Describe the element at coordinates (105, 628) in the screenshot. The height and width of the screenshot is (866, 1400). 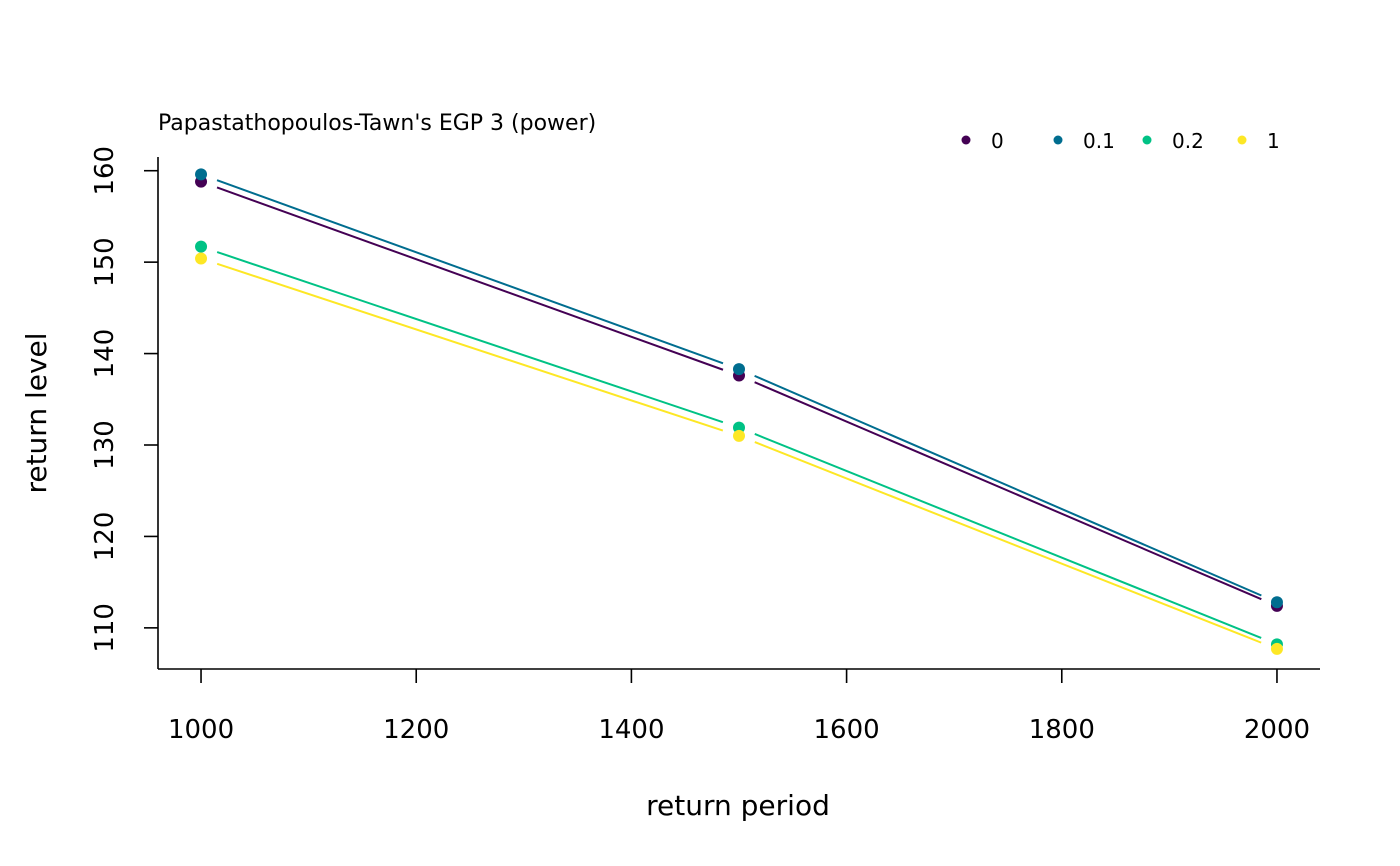
I see `y-tick-label: 110` at that location.